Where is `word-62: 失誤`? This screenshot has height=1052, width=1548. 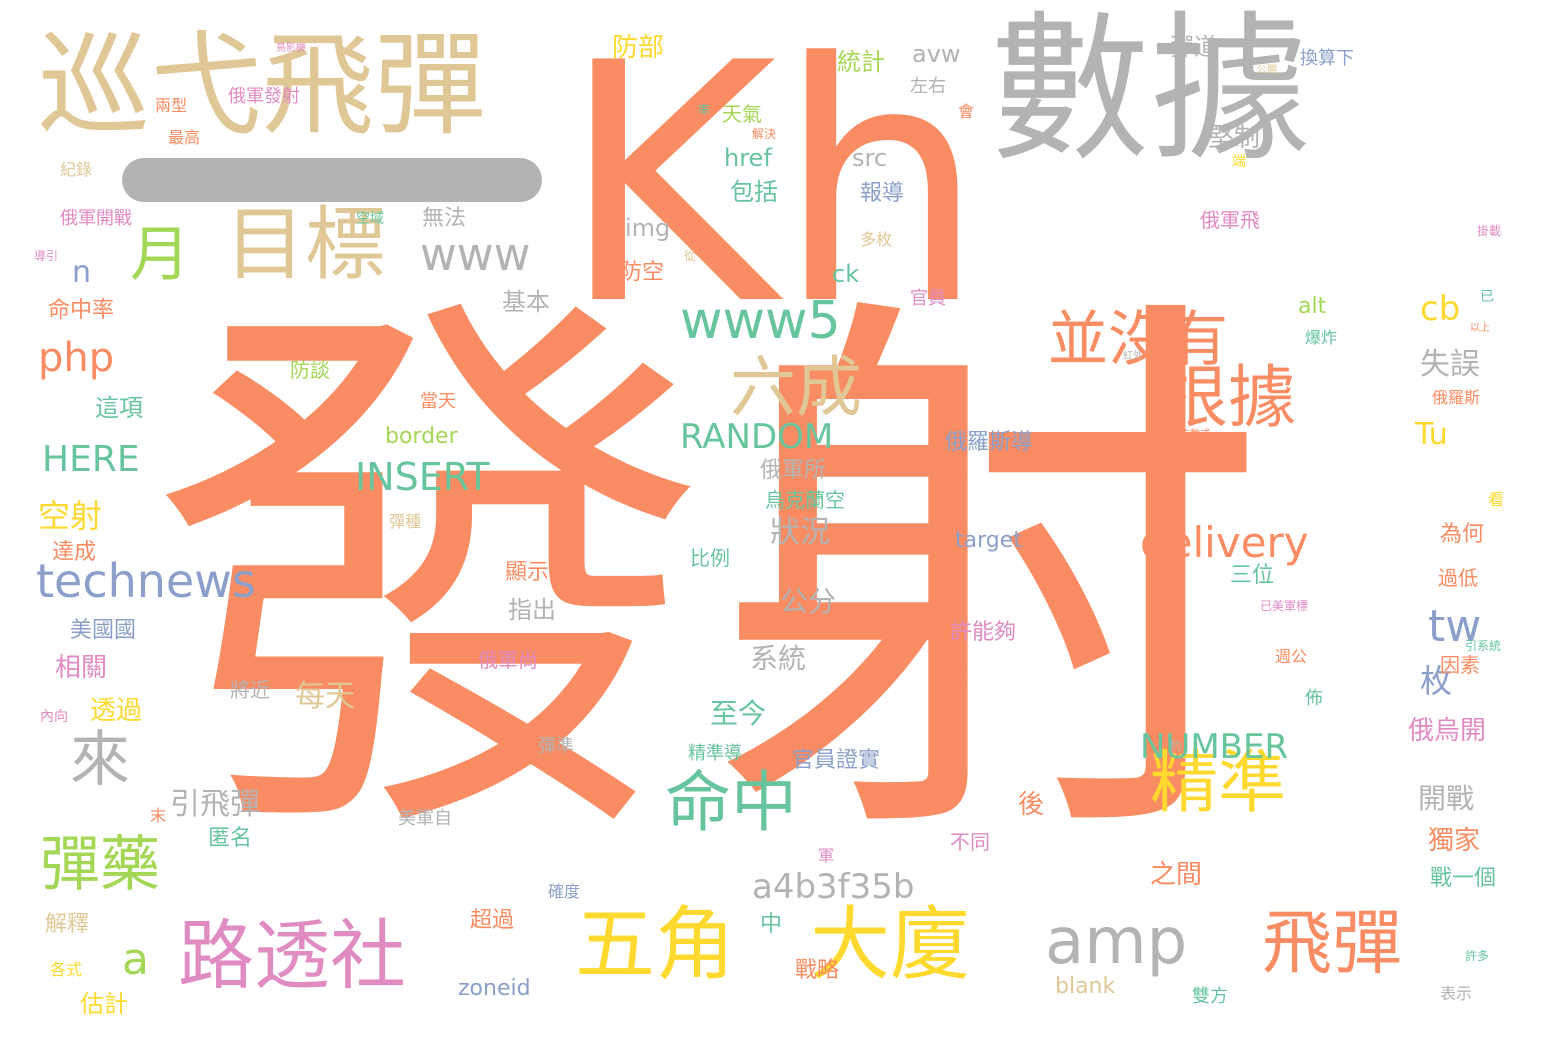 word-62: 失誤 is located at coordinates (1450, 364).